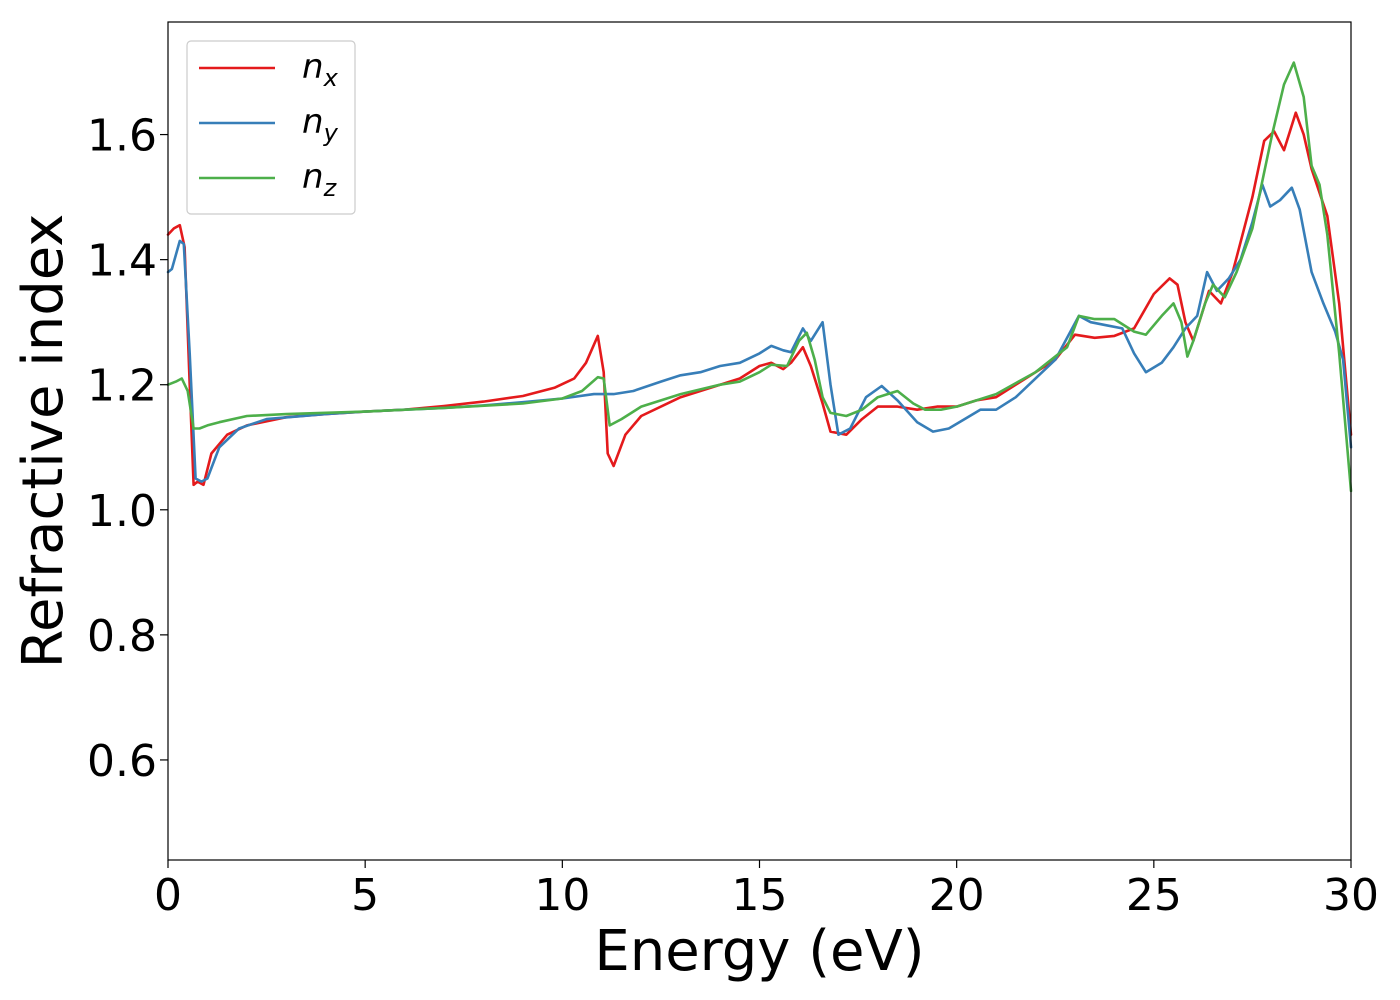  I want to click on x-tick-label: 0, so click(168, 895).